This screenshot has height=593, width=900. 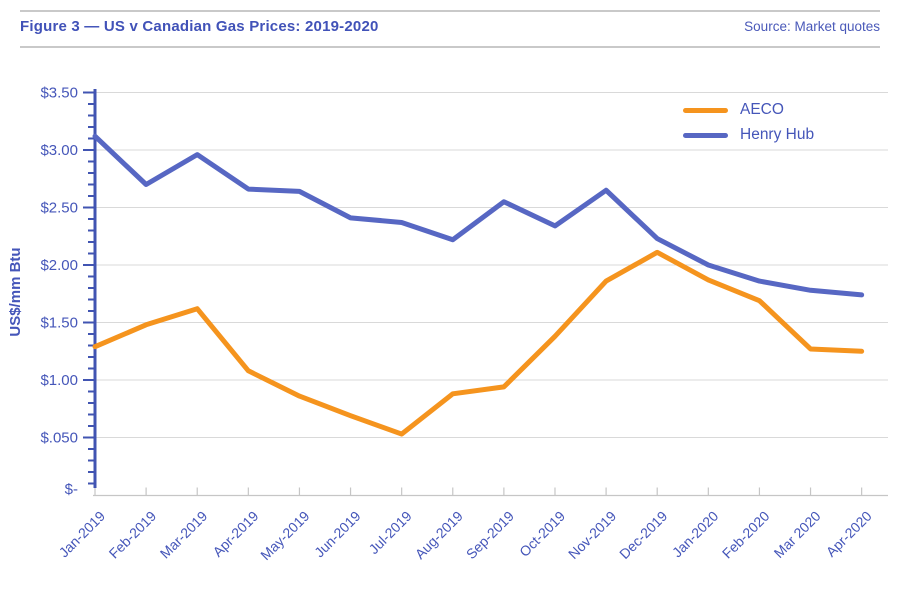 What do you see at coordinates (284, 535) in the screenshot?
I see `x-tick-label: May-2019` at bounding box center [284, 535].